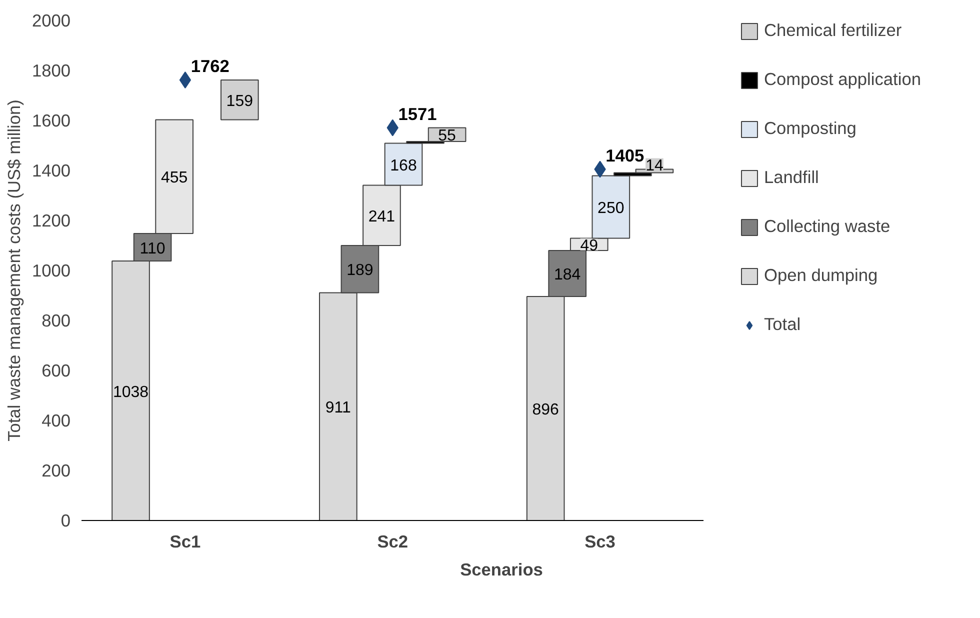 This screenshot has width=980, height=618. What do you see at coordinates (174, 178) in the screenshot?
I see `data-label: 455` at bounding box center [174, 178].